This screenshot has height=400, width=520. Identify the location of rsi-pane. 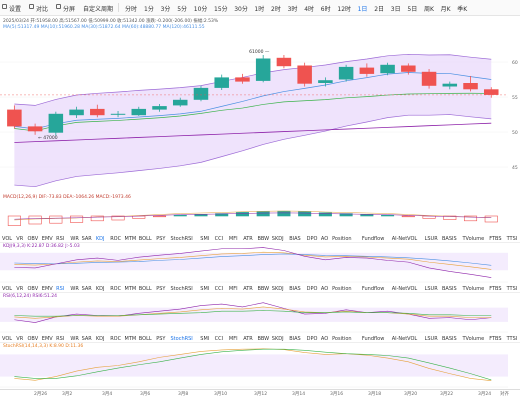
(260, 313).